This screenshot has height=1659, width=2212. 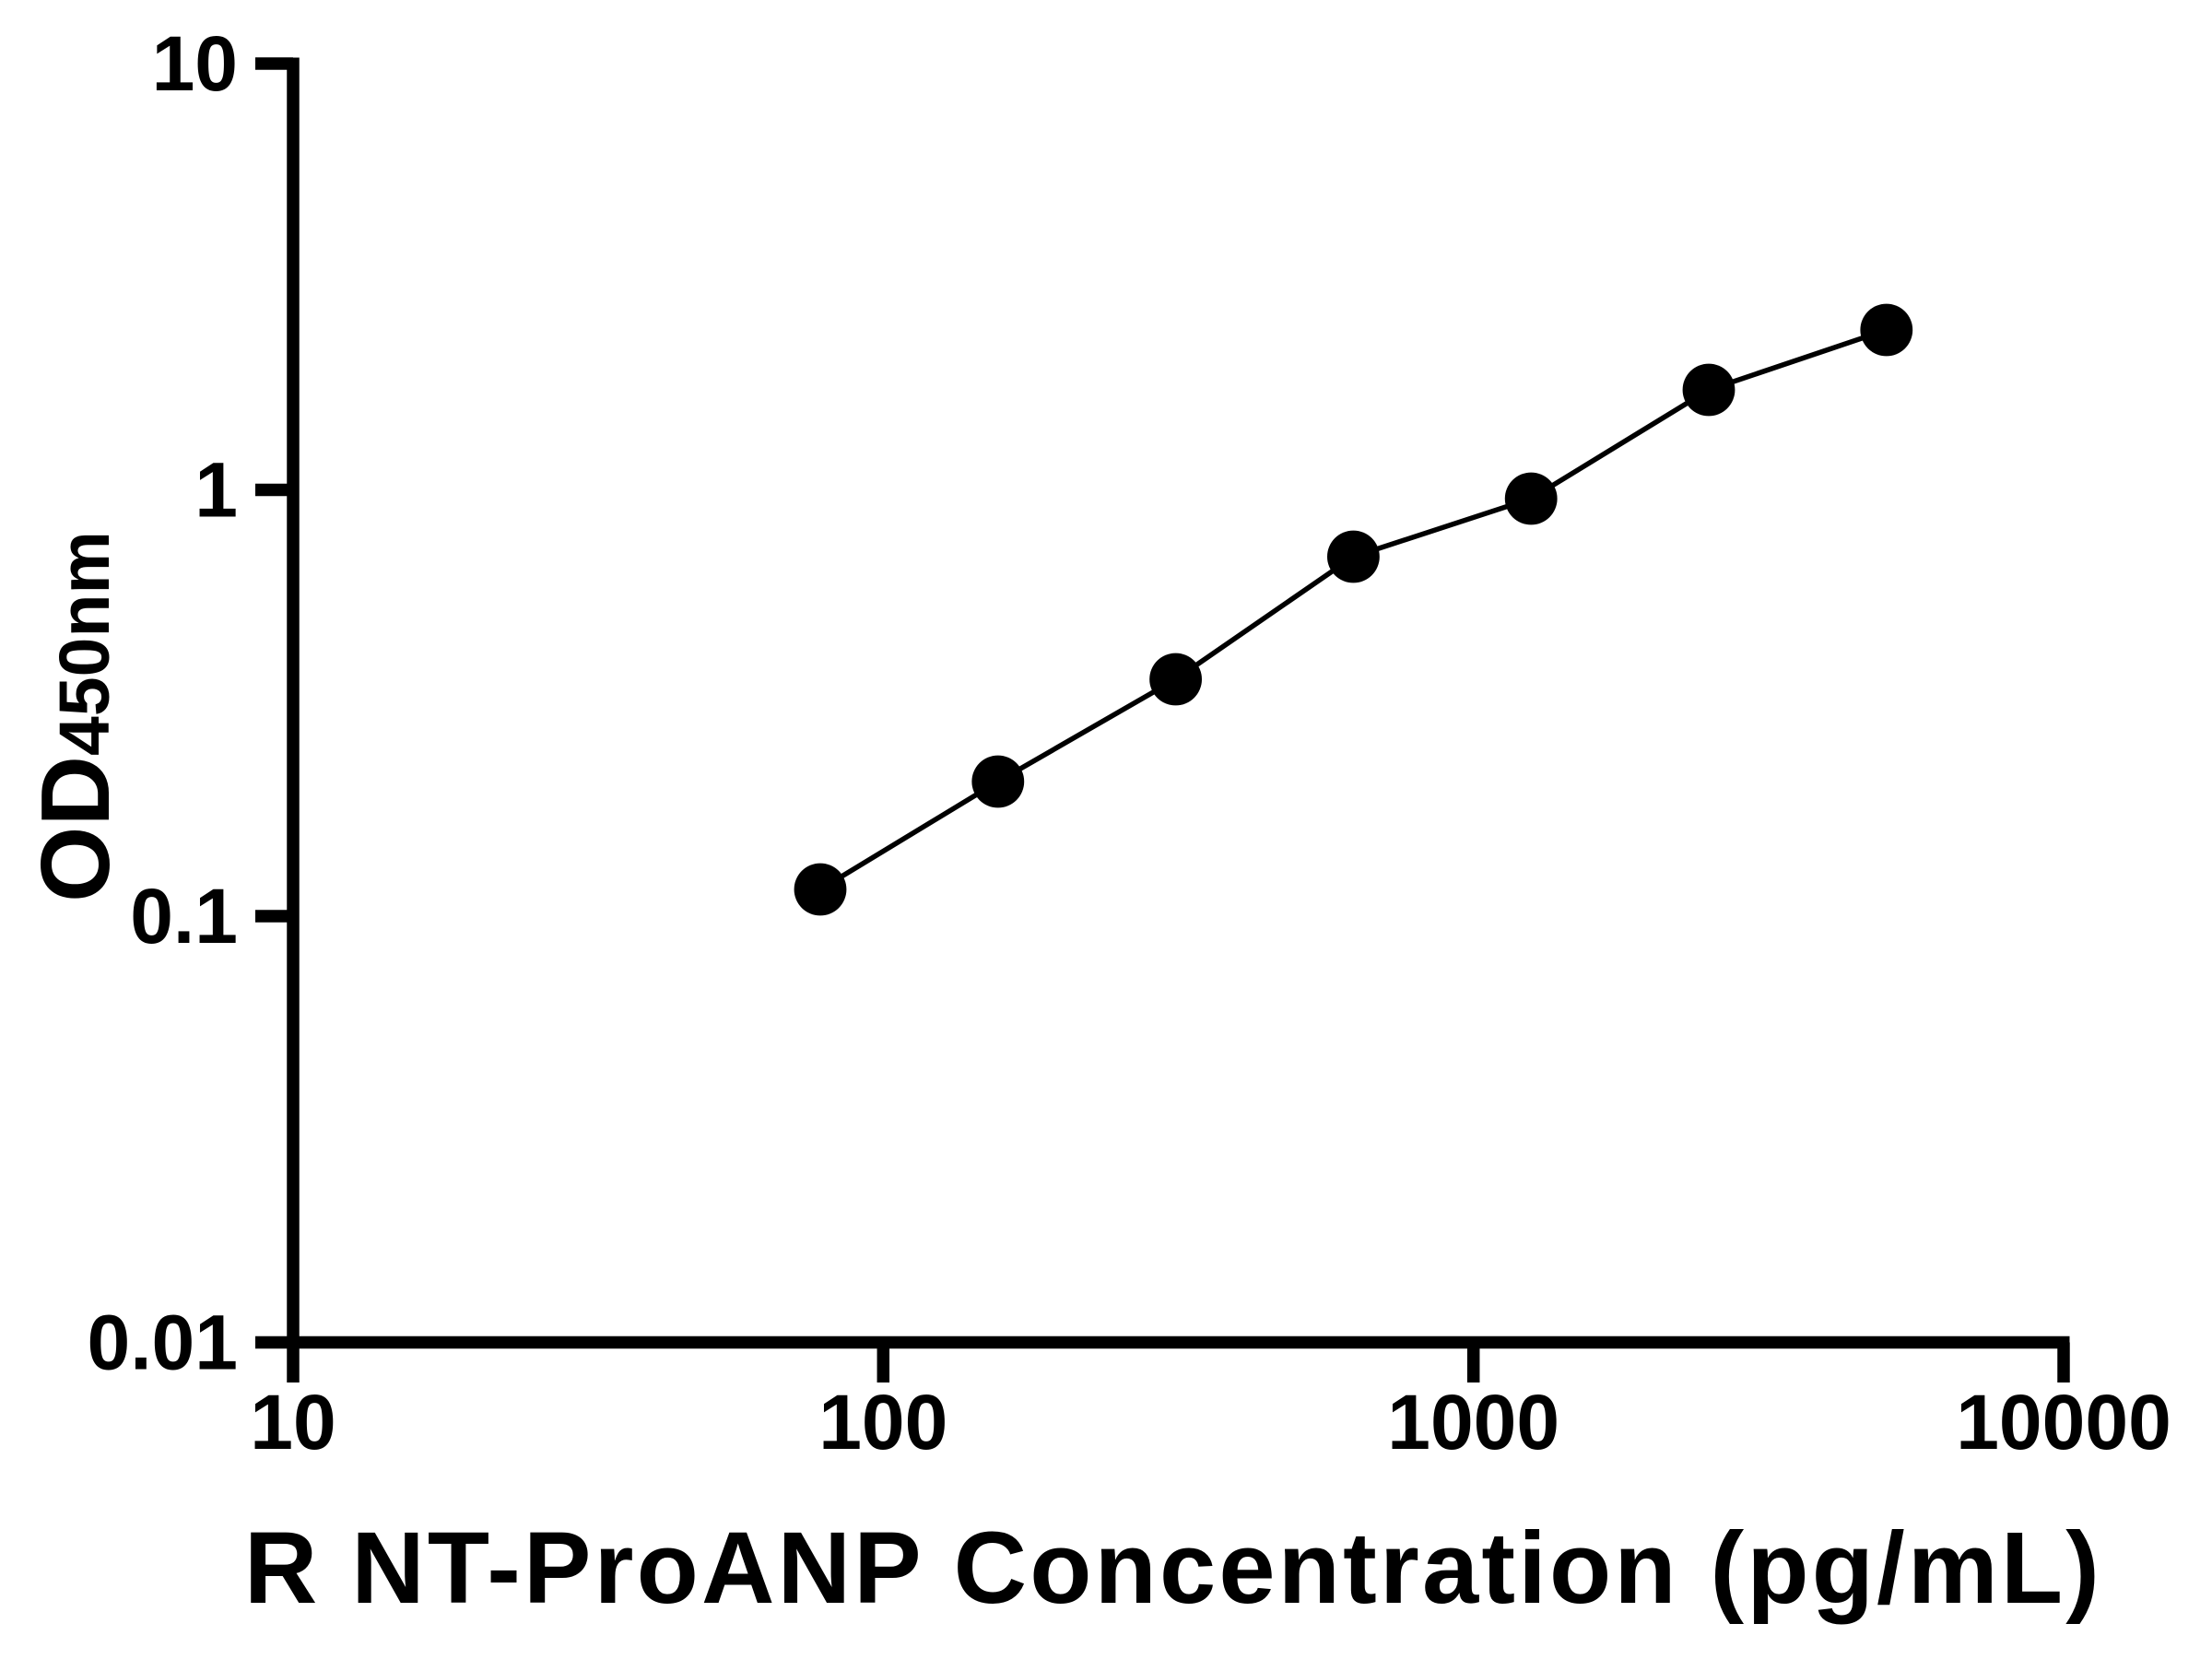 What do you see at coordinates (1473, 1422) in the screenshot?
I see `svg-text: 1000` at bounding box center [1473, 1422].